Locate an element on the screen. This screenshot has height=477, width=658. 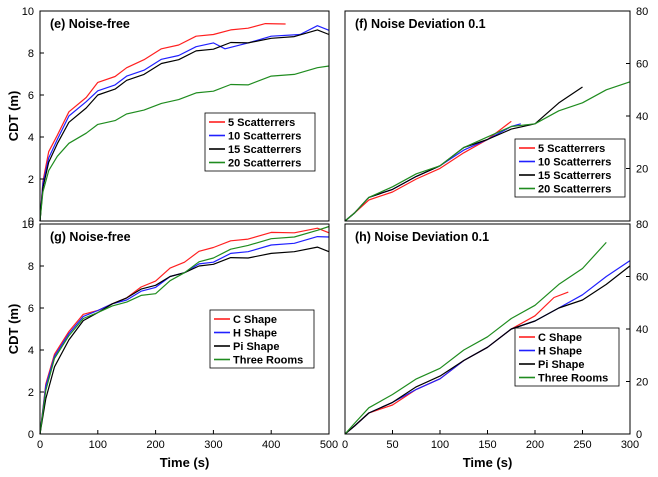
panel-title: (e) Noise-free is located at coordinates (90, 24).